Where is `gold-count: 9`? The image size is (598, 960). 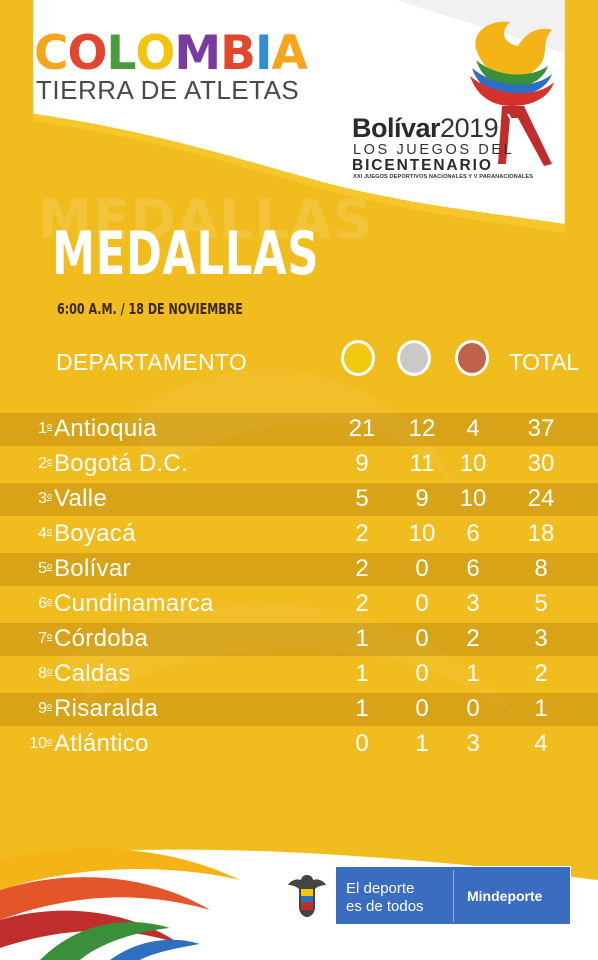
gold-count: 9 is located at coordinates (362, 463).